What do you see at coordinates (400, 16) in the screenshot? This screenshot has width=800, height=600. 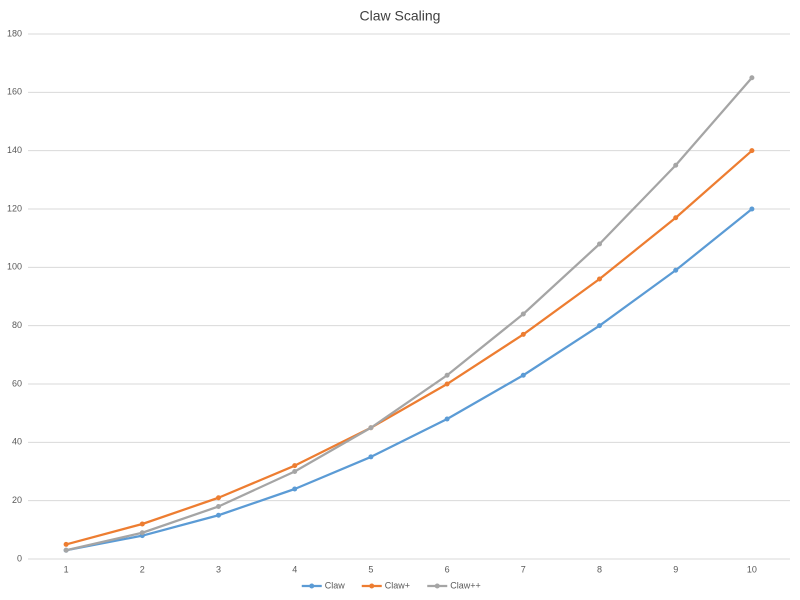 I see `chart-title: Claw Scaling` at bounding box center [400, 16].